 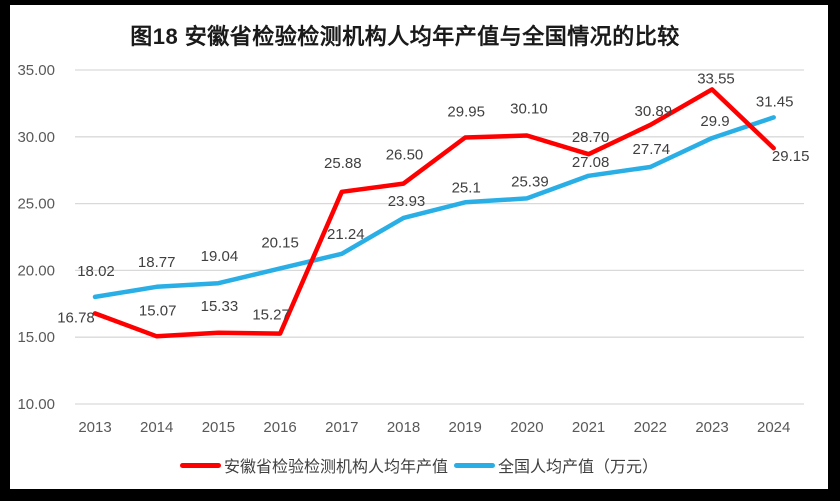 What do you see at coordinates (650, 427) in the screenshot?
I see `x-tick-label: 2022` at bounding box center [650, 427].